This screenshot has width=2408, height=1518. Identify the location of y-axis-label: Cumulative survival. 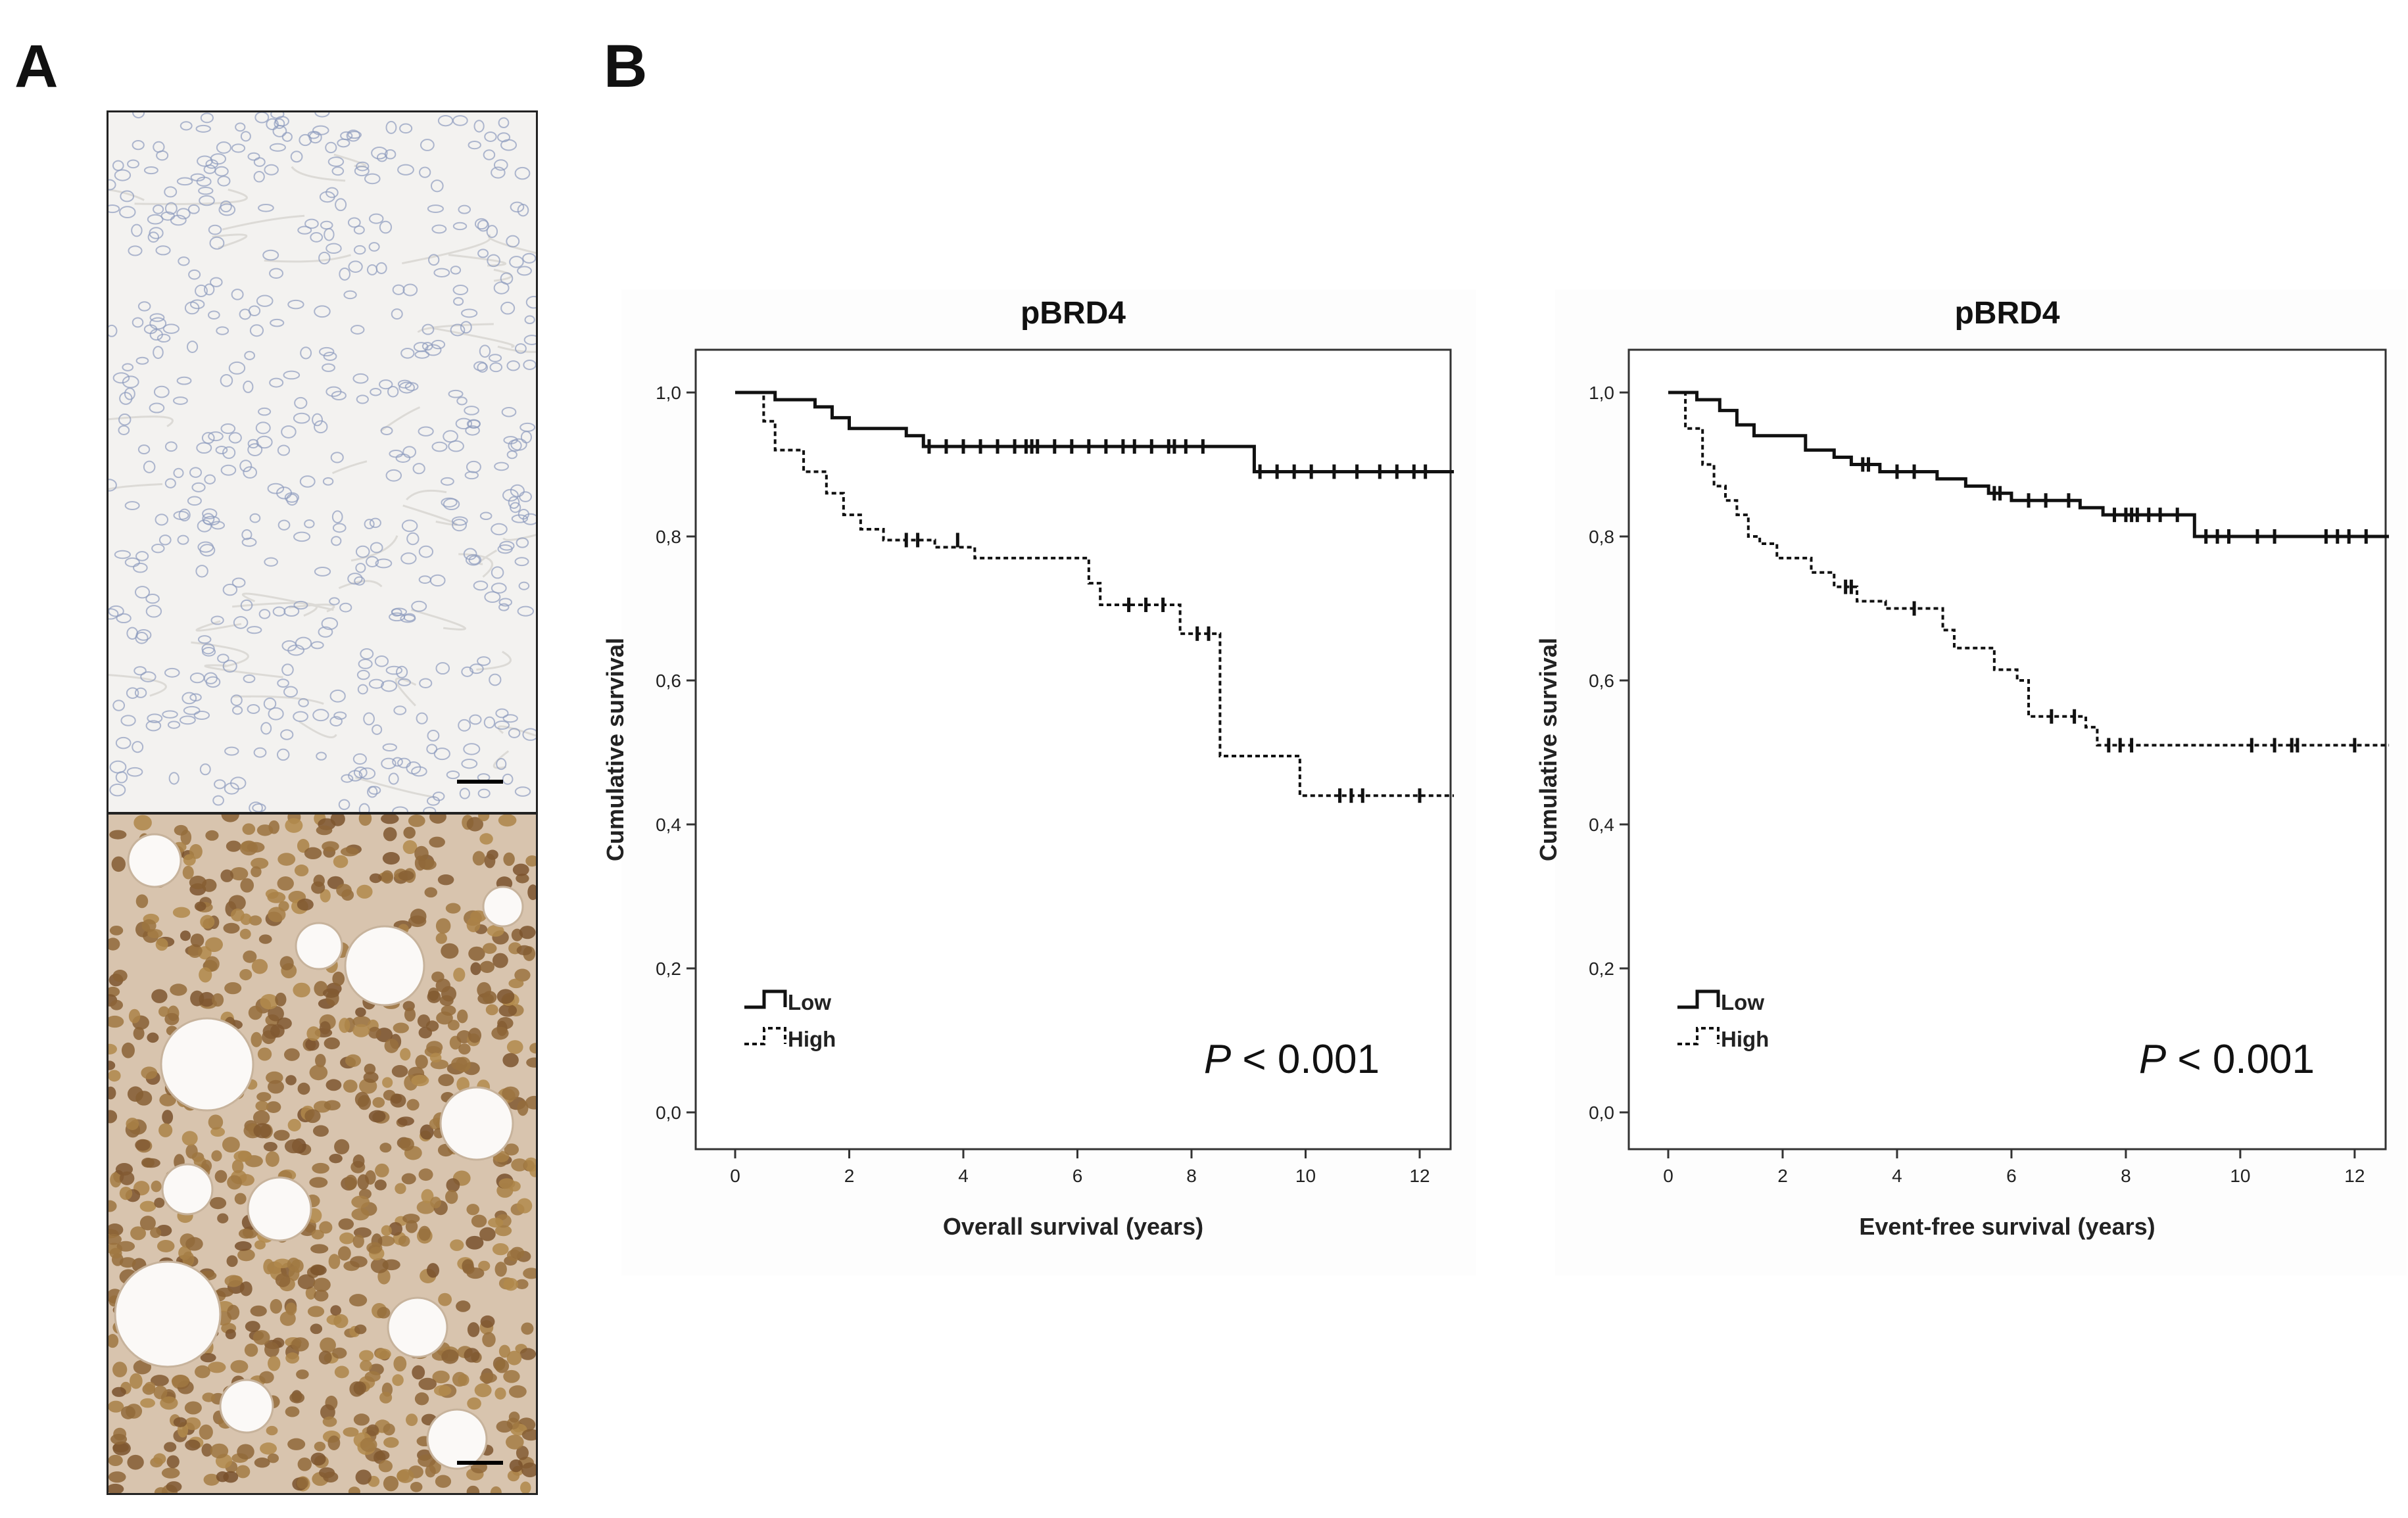
(615, 749).